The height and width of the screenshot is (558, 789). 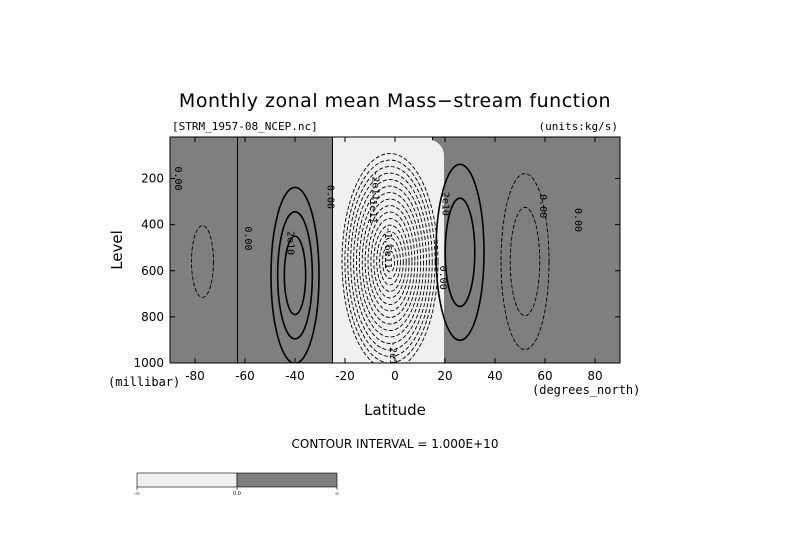 What do you see at coordinates (137, 494) in the screenshot?
I see `colorbar-tick-min: -∞` at bounding box center [137, 494].